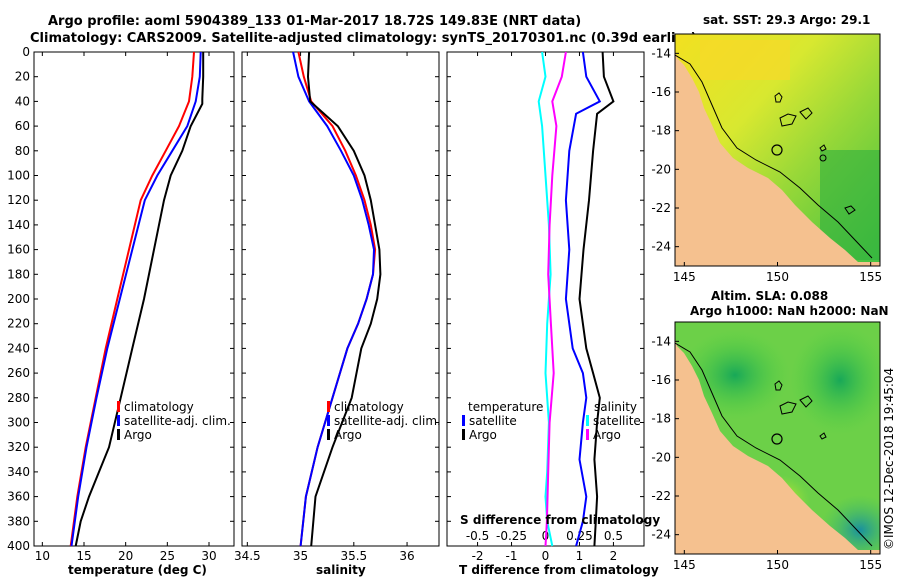  I want to click on map-y-tick-label: -18, so click(661, 131).